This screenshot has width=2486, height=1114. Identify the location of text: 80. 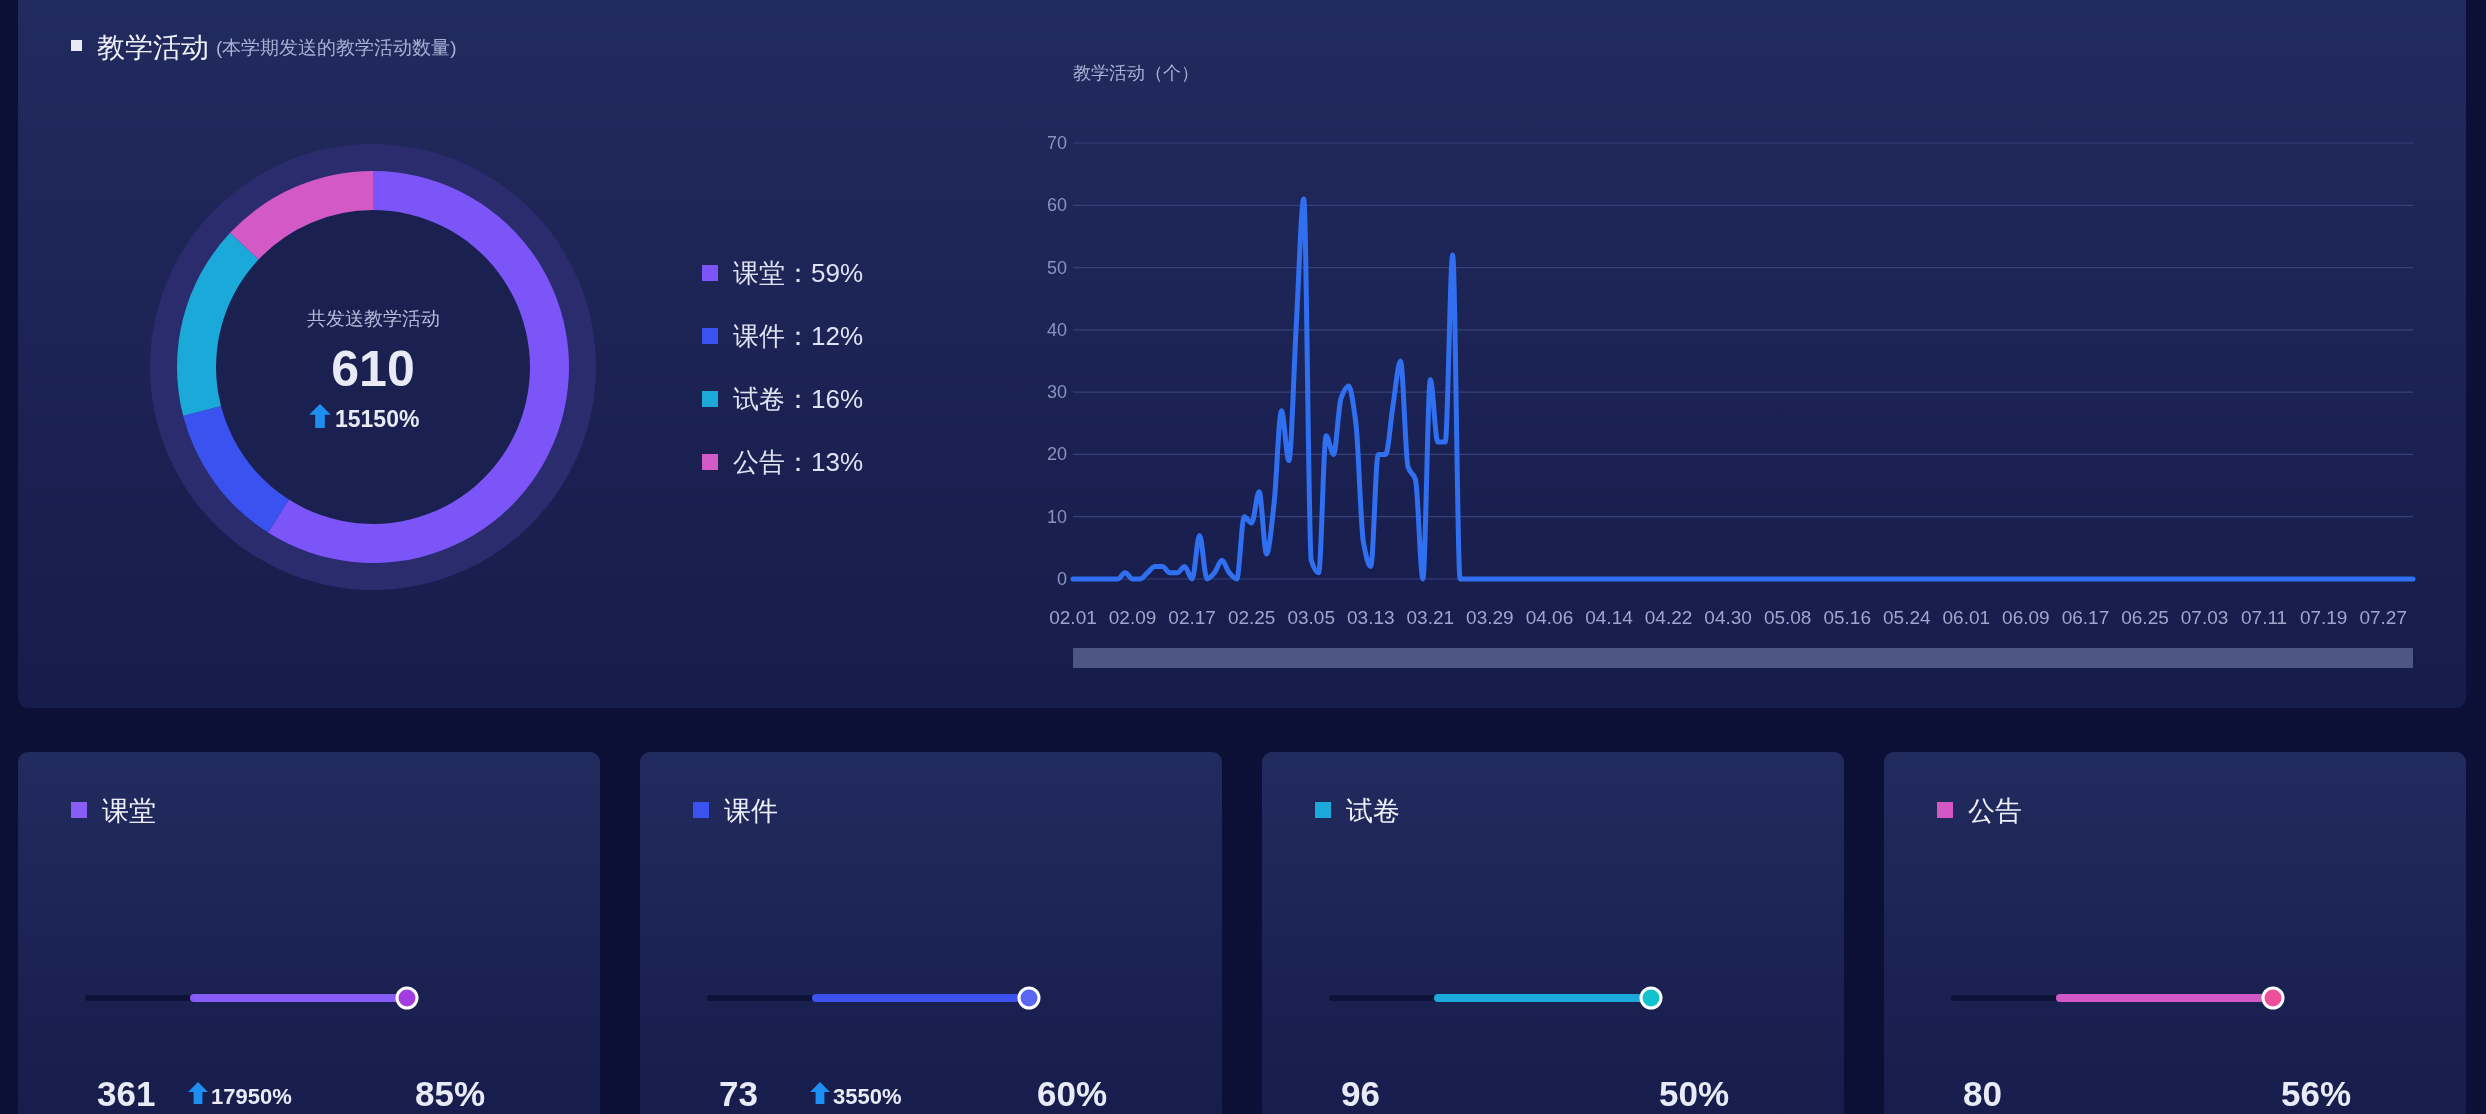
(1982, 1093).